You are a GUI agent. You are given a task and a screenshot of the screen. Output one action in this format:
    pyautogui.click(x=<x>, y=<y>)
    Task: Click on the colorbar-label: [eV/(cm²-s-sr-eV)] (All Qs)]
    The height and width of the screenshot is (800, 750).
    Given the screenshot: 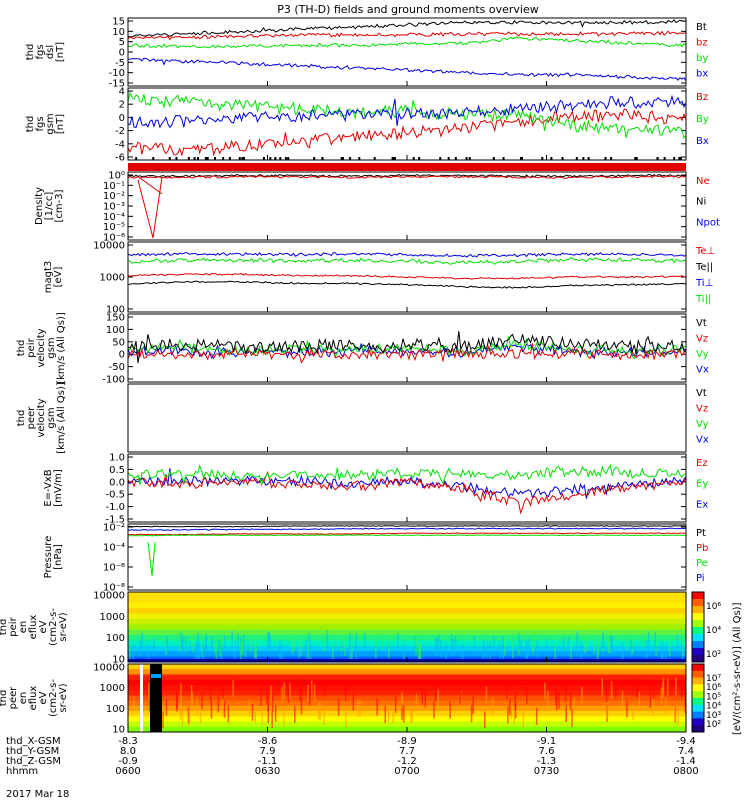 What is the action you would take?
    pyautogui.click(x=737, y=668)
    